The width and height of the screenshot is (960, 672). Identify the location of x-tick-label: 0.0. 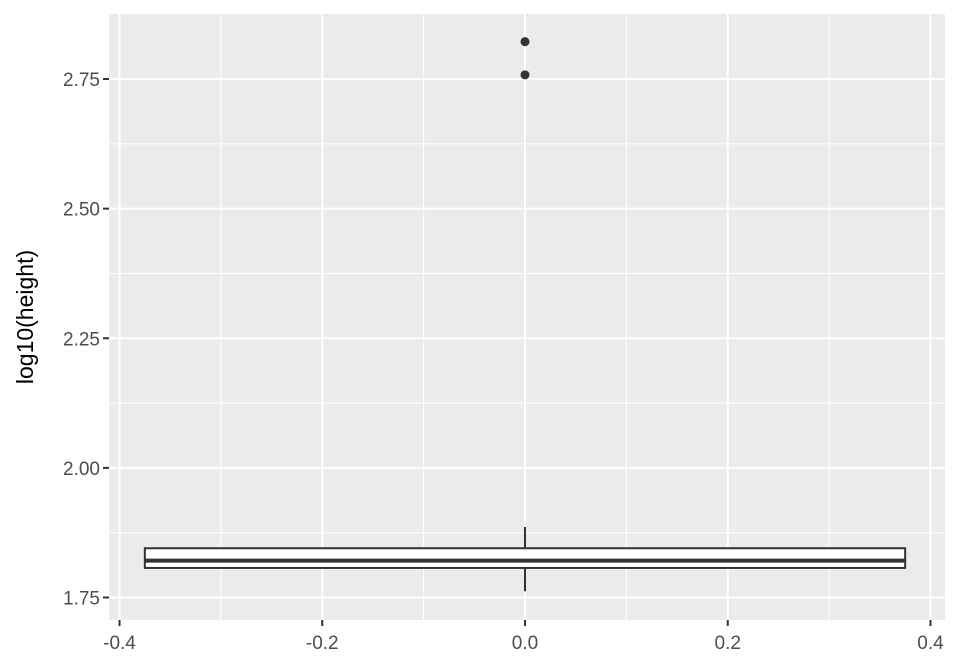
(525, 643).